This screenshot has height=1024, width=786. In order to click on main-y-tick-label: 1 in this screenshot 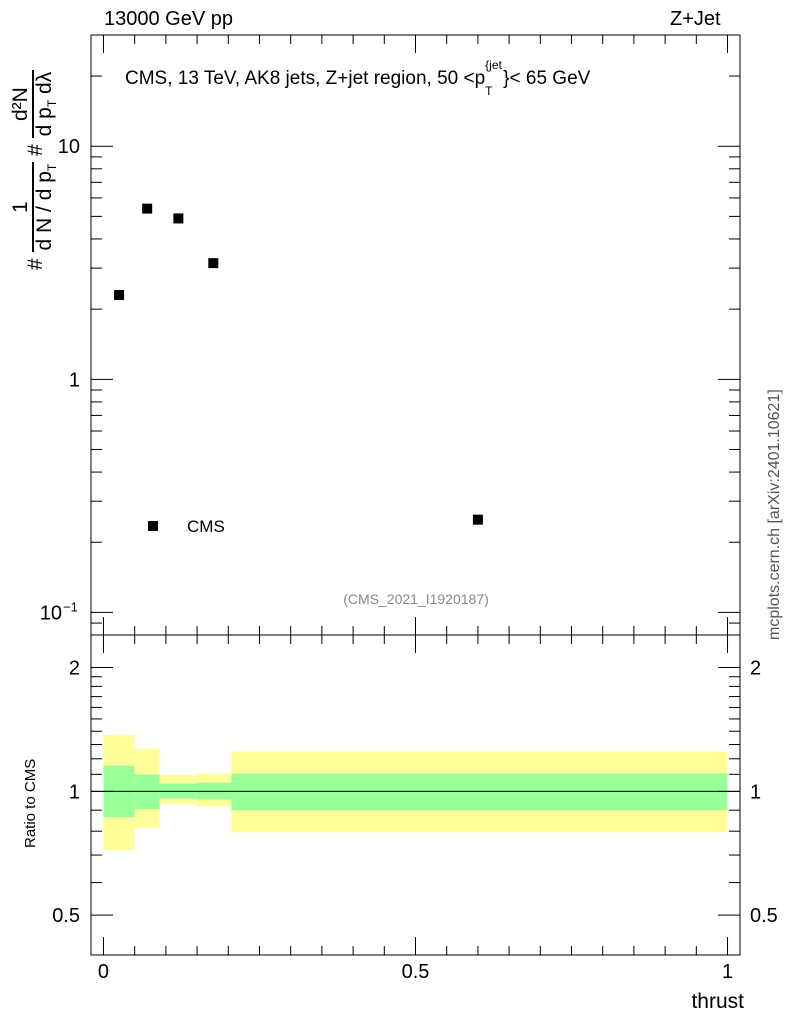, I will do `click(74, 380)`.